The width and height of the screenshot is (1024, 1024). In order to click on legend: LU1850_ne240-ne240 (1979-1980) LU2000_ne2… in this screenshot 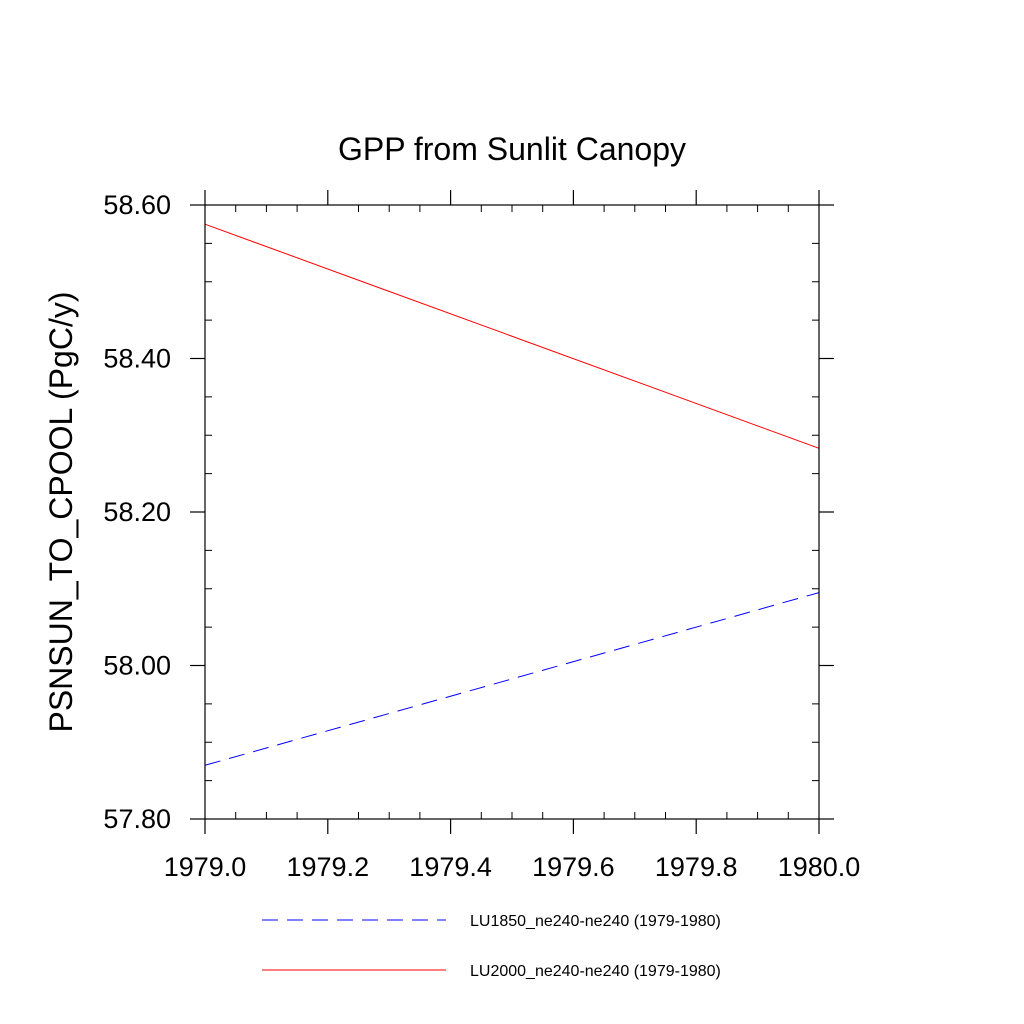, I will do `click(491, 946)`.